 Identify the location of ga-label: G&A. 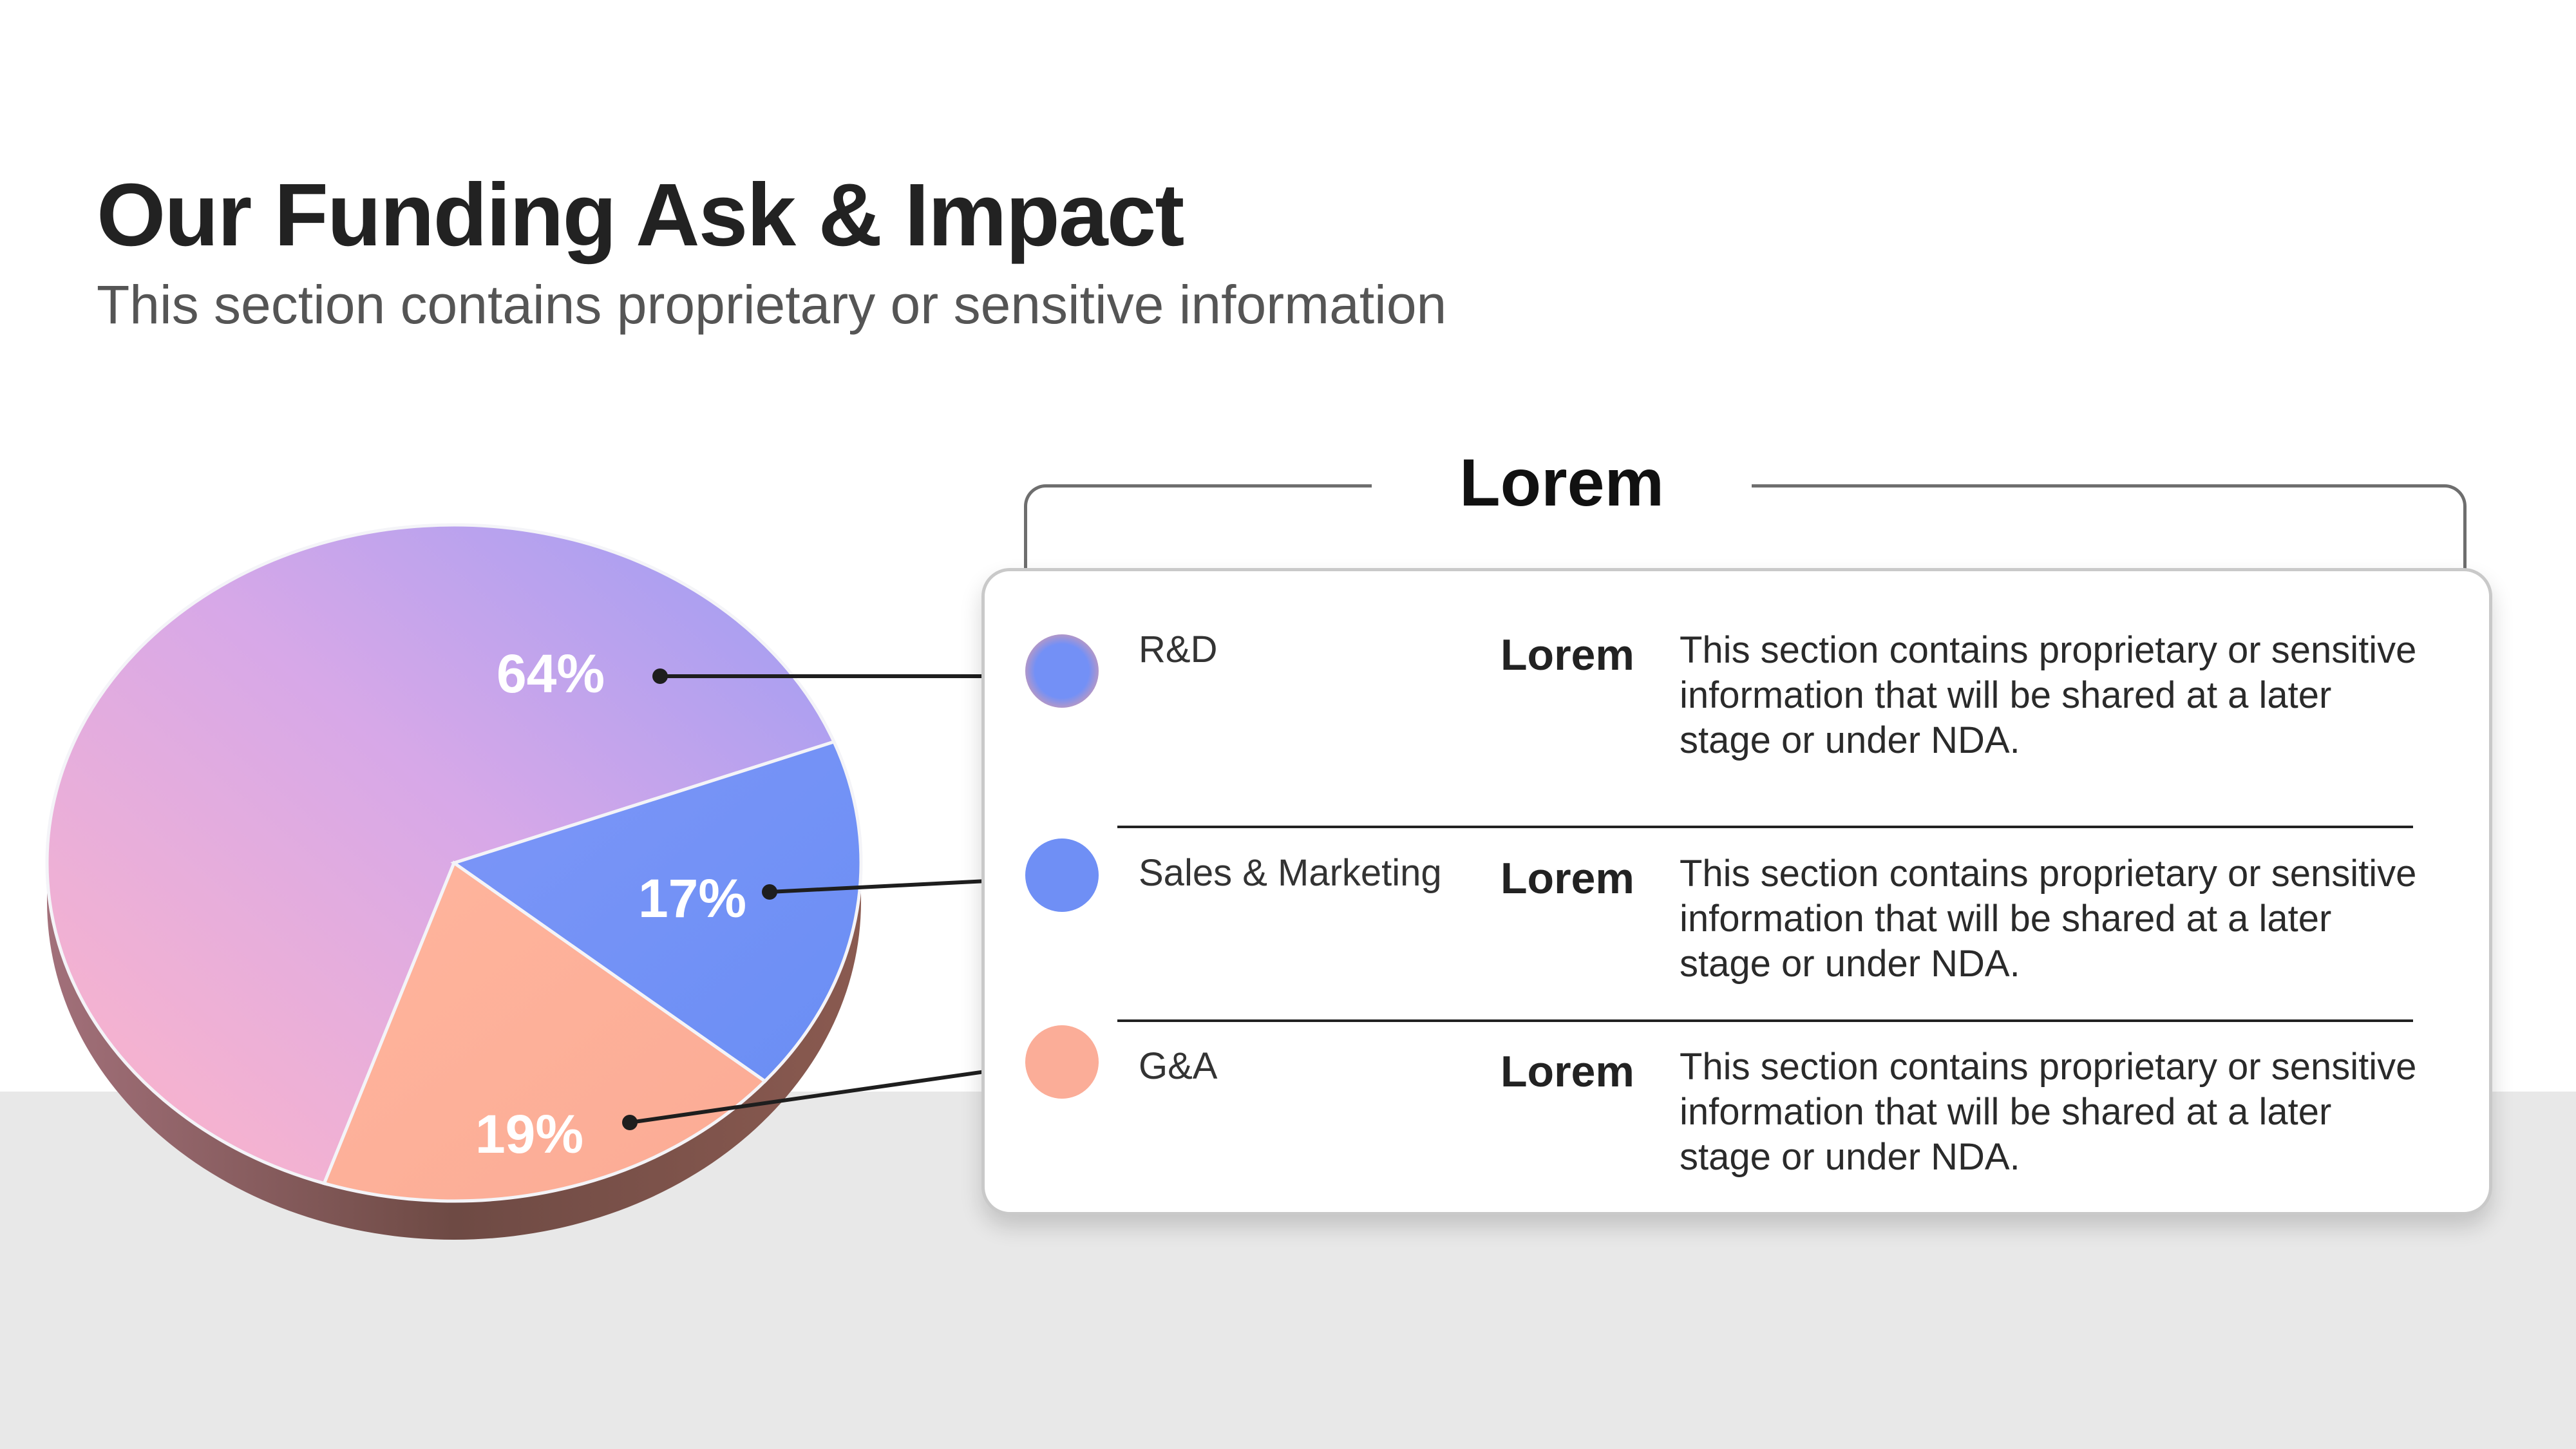
(1178, 1066).